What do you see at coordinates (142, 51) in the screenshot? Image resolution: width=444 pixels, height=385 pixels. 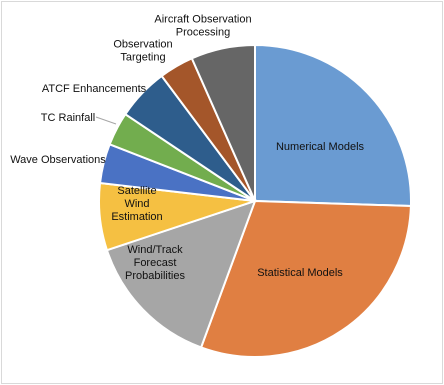 I see `slice-label-observation-targeting: Observation Targeting` at bounding box center [142, 51].